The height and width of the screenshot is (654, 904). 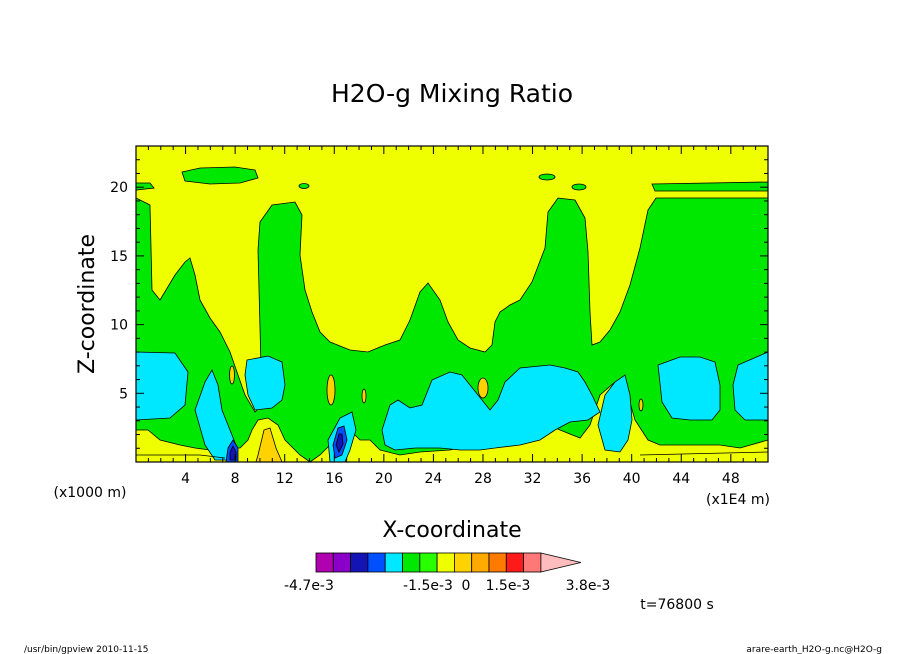 I want to click on chart-title: H2O-g Mixing Ratio, so click(x=452, y=93).